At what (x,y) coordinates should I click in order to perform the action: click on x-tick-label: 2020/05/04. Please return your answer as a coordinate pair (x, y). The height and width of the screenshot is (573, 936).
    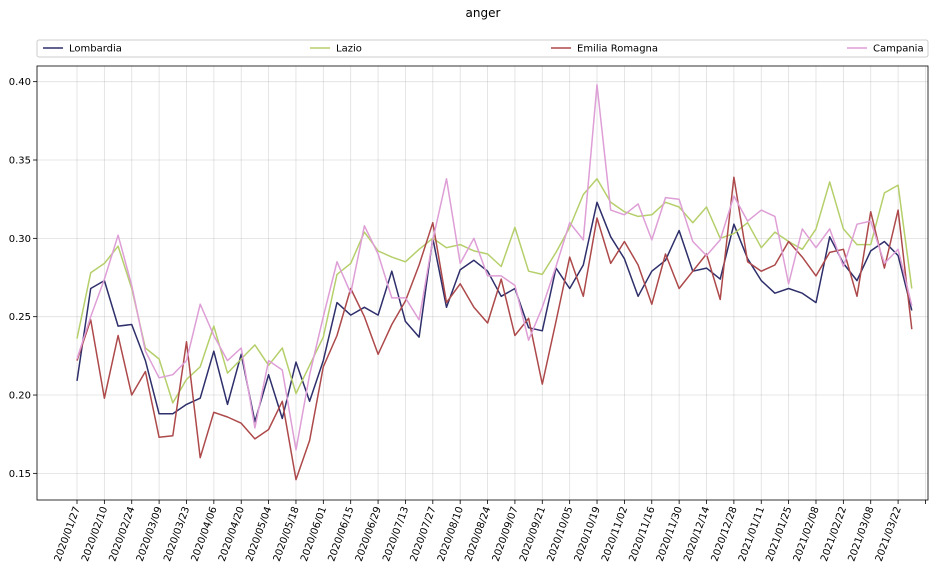
    Looking at the image, I should click on (259, 534).